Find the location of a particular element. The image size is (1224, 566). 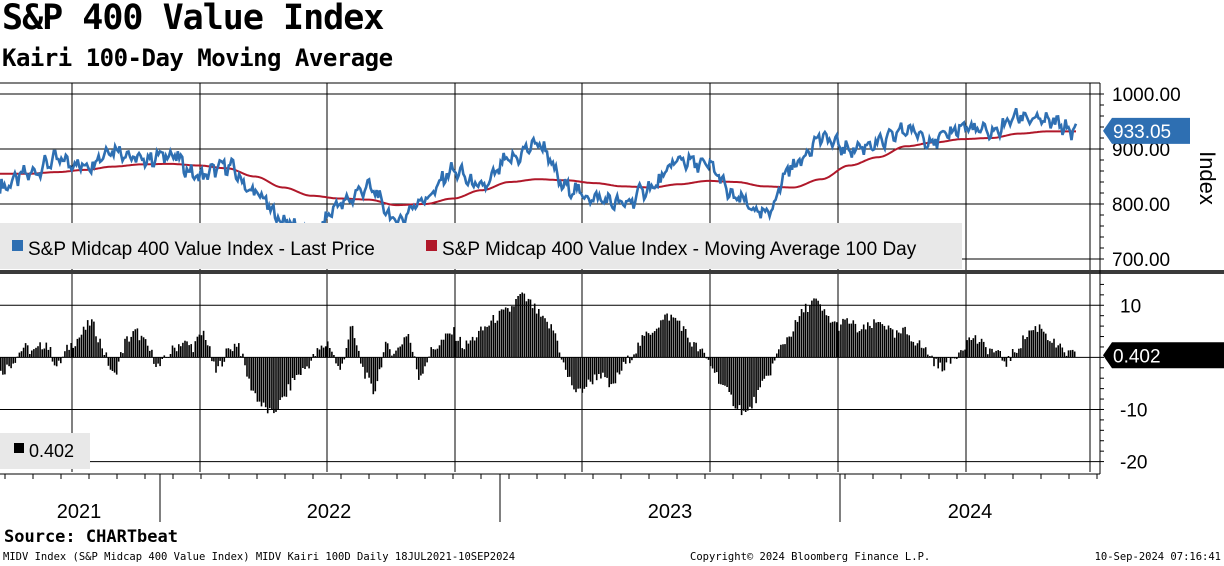

legend-swatch-kairi is located at coordinates (19, 448).